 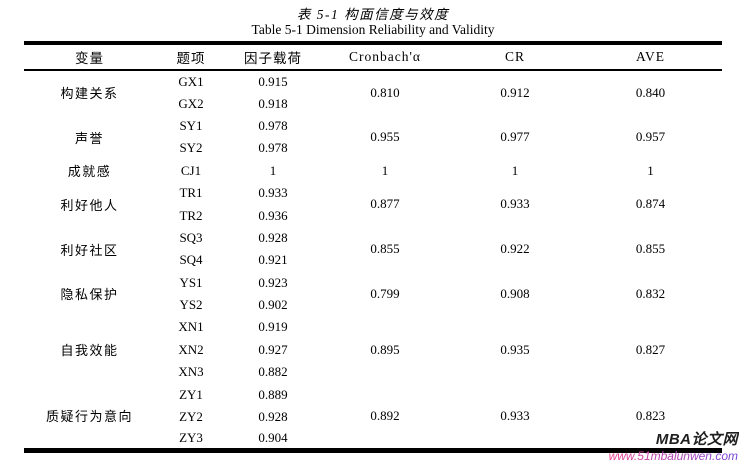 What do you see at coordinates (273, 260) in the screenshot?
I see `factor-loading-cell: 0.921` at bounding box center [273, 260].